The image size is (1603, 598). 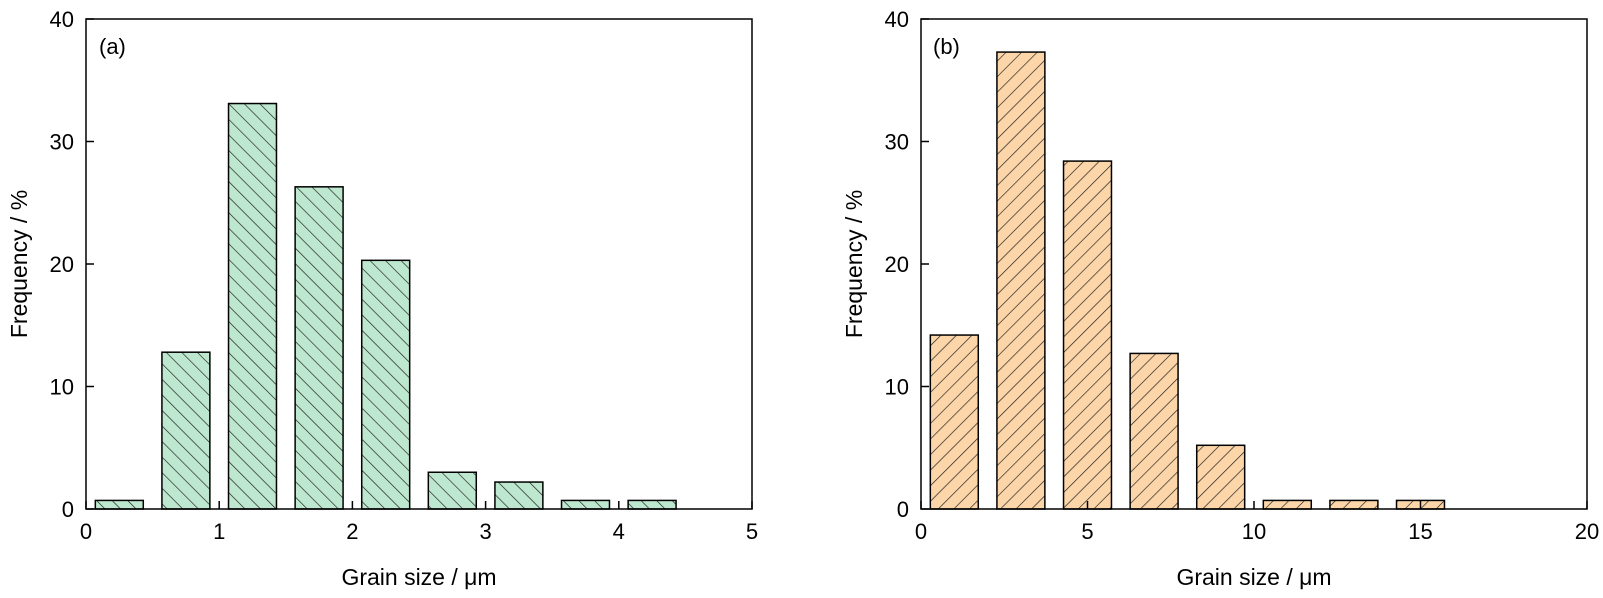 I want to click on y-tick-label-a-3: 30, so click(x=62, y=142).